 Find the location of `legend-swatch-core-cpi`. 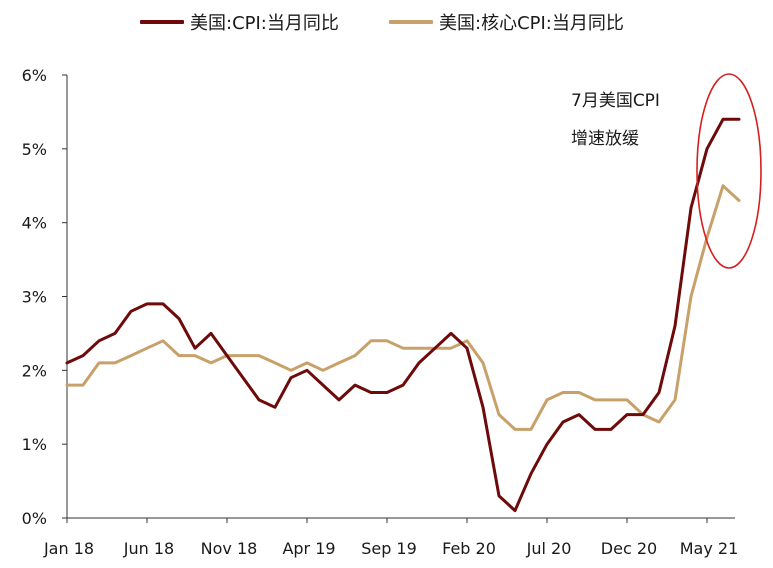

legend-swatch-core-cpi is located at coordinates (411, 22).